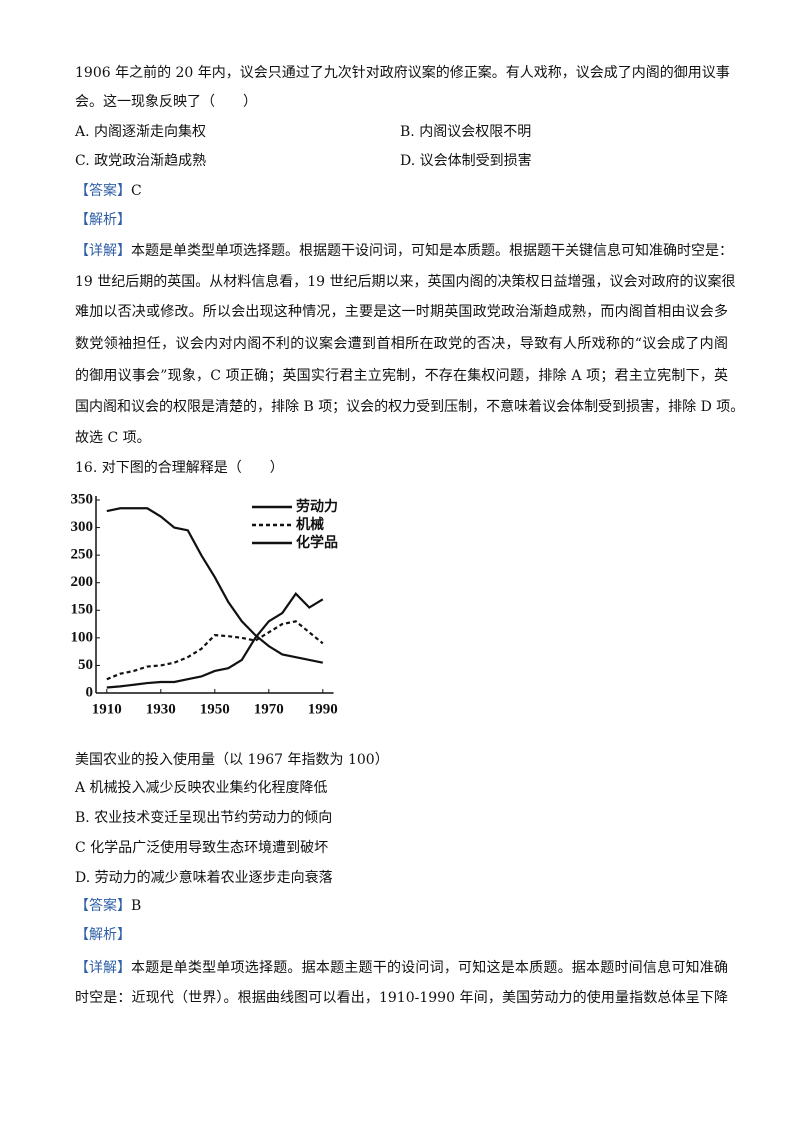 Image resolution: width=800 pixels, height=1132 pixels. I want to click on detail-line: 故选 C 项。, so click(113, 438).